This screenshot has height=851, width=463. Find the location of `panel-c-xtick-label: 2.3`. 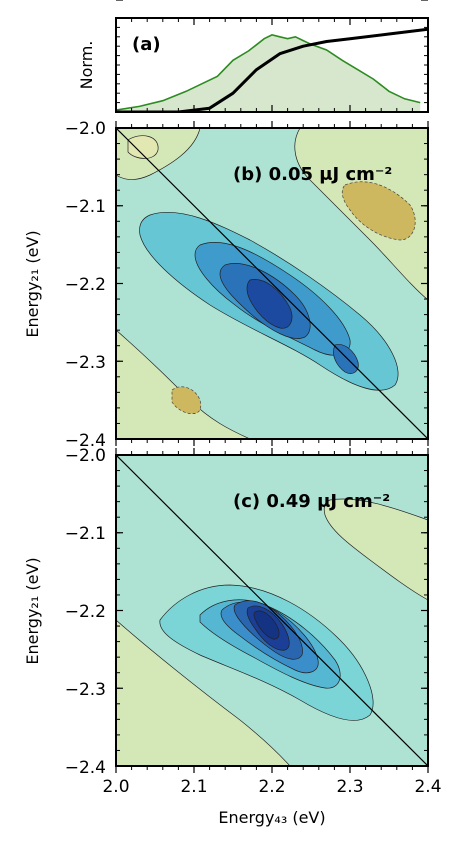

panel-c-xtick-label: 2.3 is located at coordinates (349, 787).